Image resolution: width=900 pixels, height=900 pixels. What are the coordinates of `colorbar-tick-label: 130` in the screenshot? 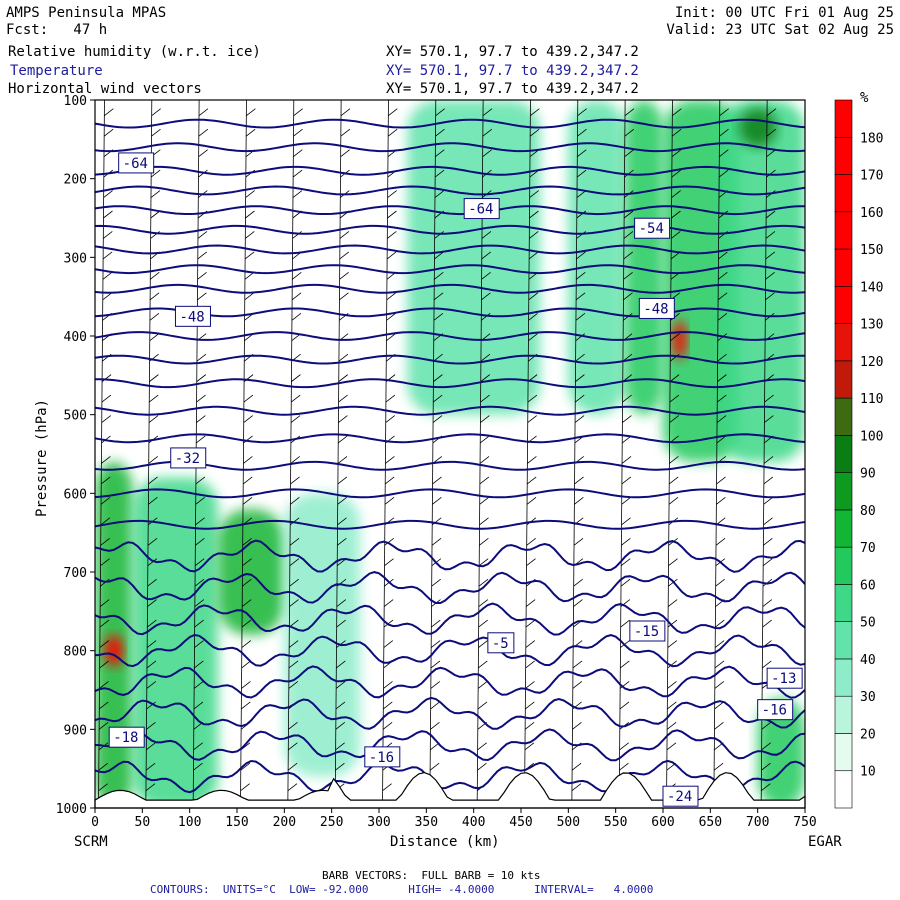 It's located at (871, 325).